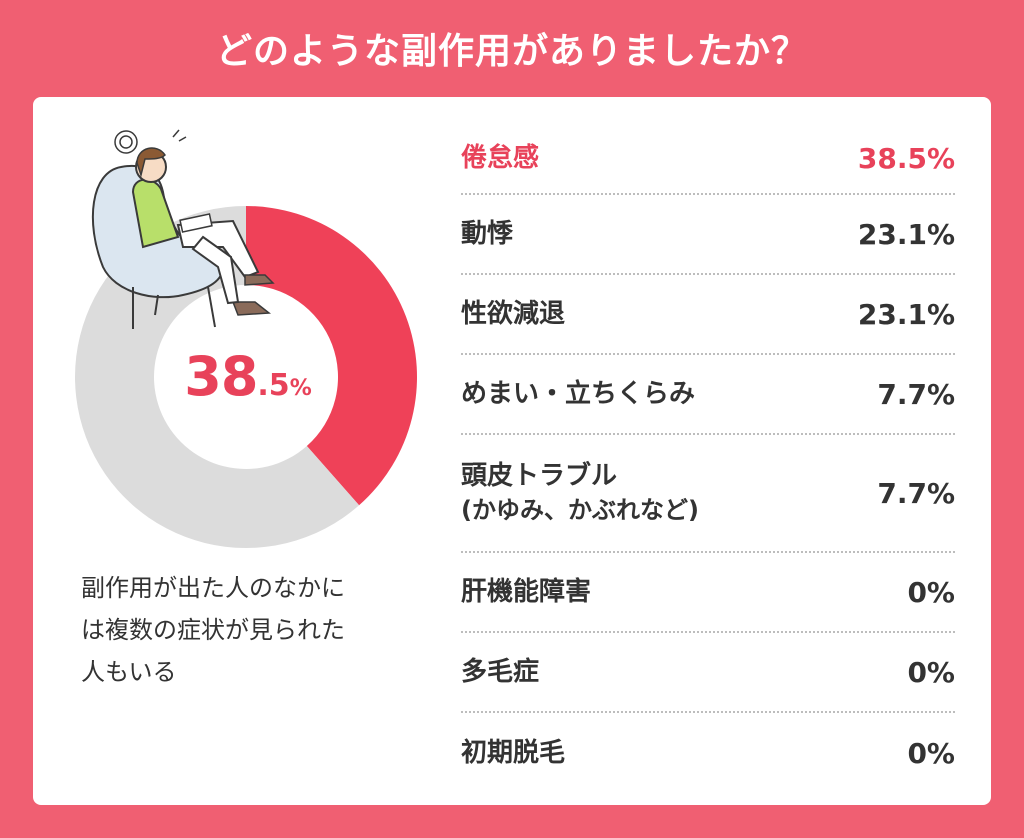 The image size is (1024, 838). What do you see at coordinates (906, 158) in the screenshot?
I see `item-value: 38.5%` at bounding box center [906, 158].